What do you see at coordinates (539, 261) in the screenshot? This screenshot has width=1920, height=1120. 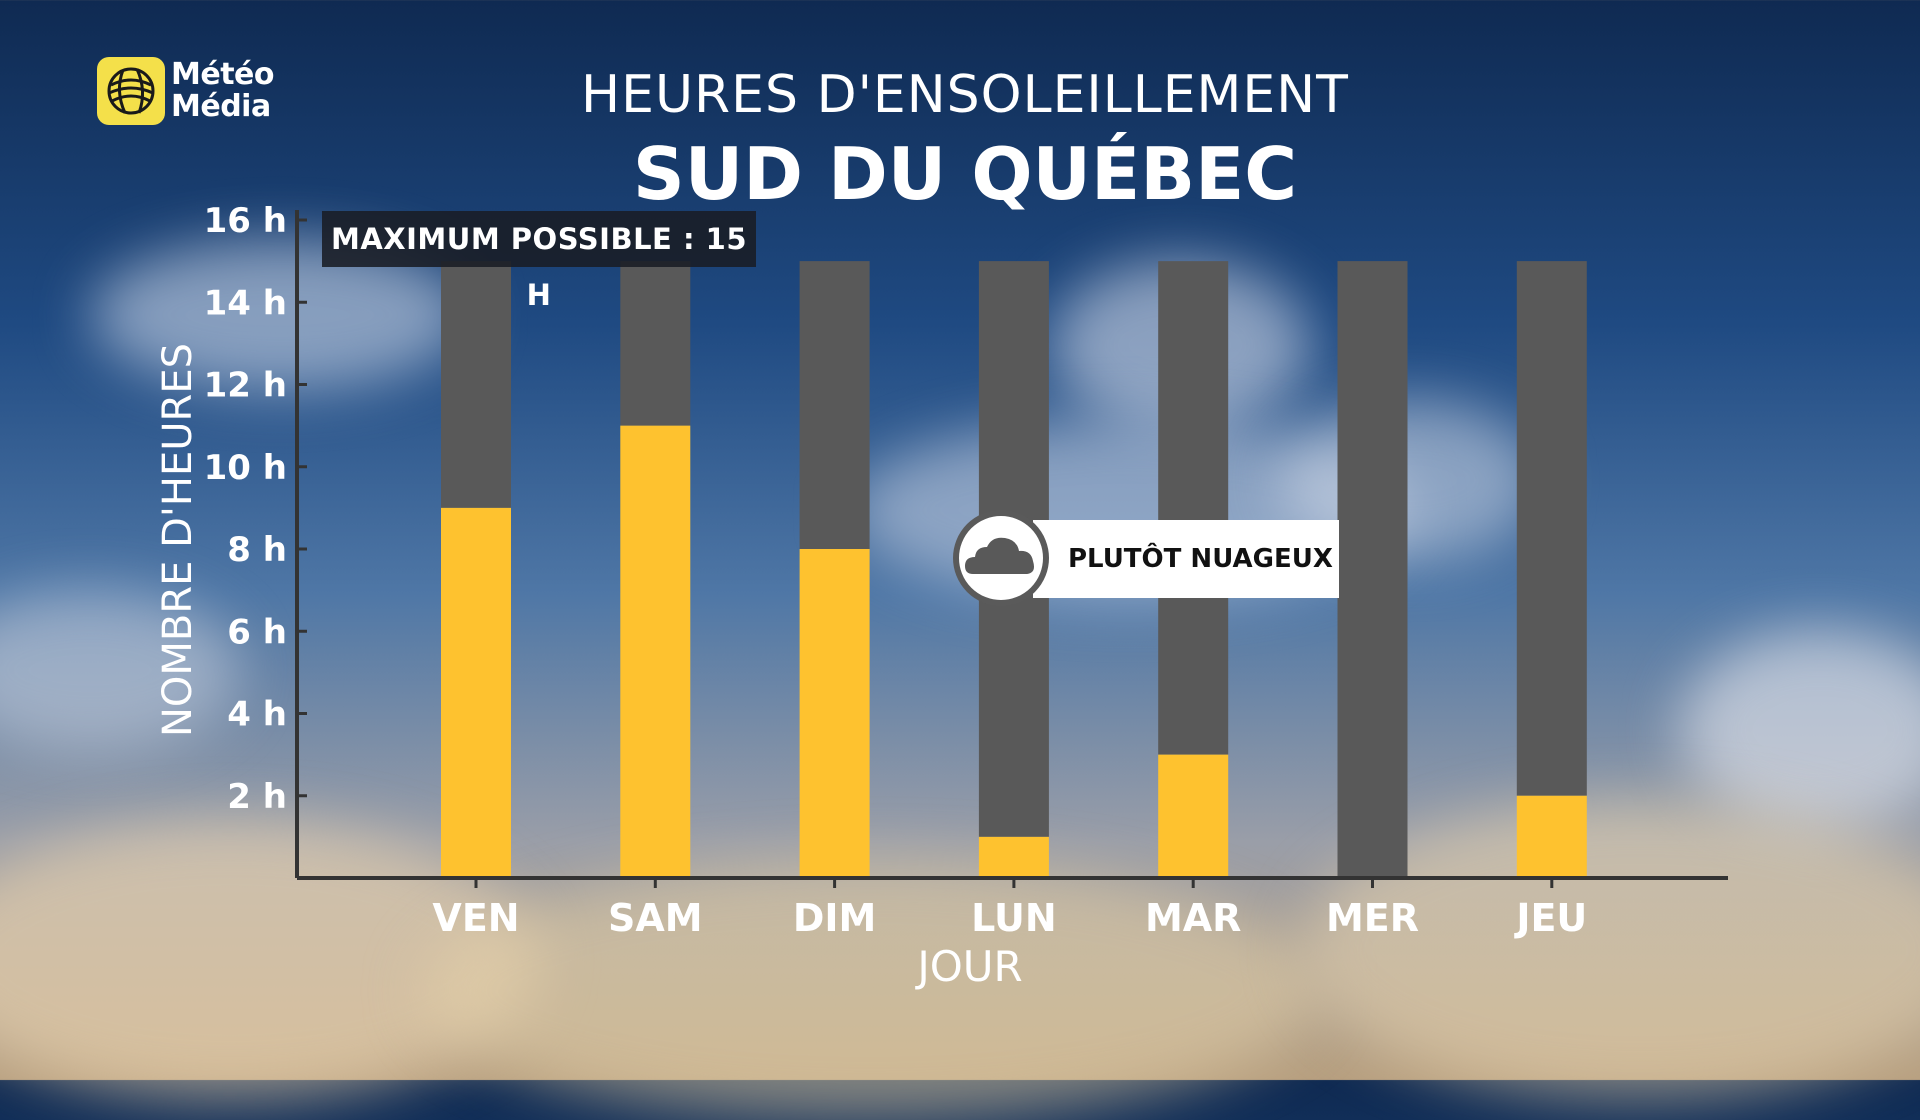 I see `maximum-possible-badge: MAXIMUM POSSIBLE : 15 H` at bounding box center [539, 261].